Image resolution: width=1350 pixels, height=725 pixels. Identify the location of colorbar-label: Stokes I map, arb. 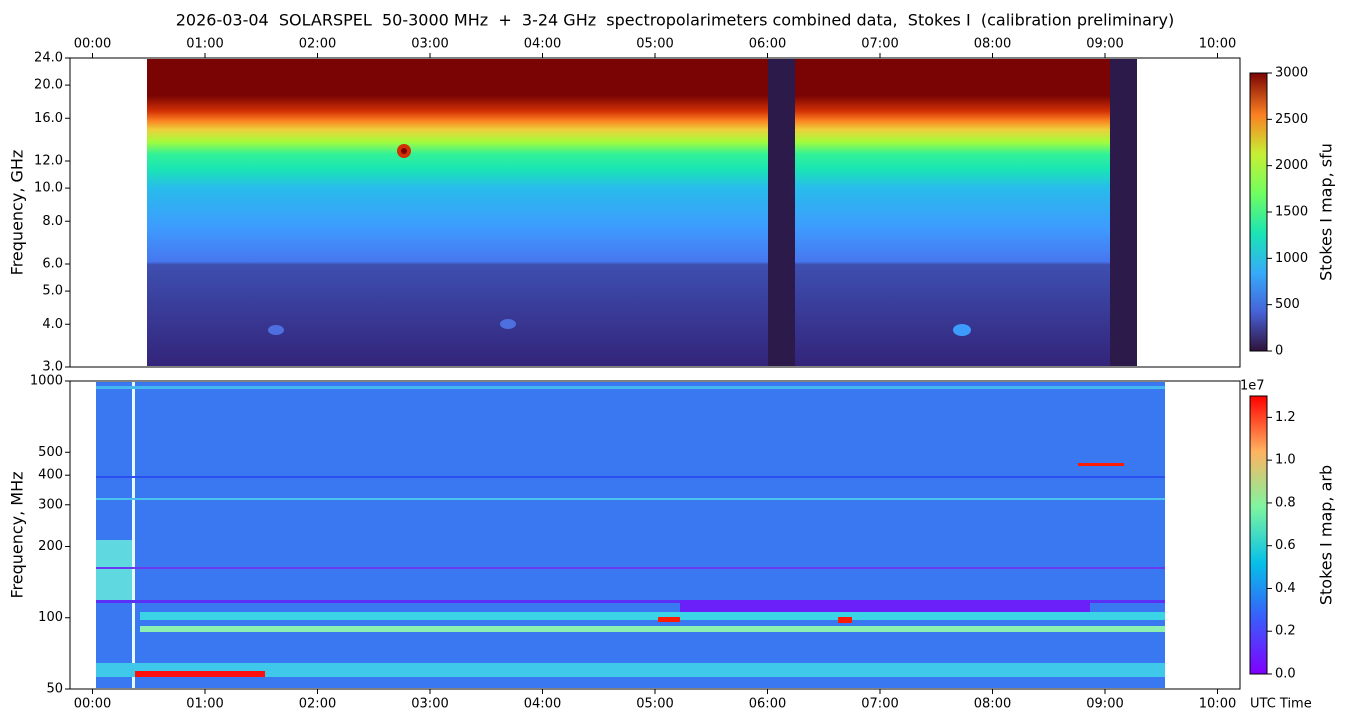
(1326, 535).